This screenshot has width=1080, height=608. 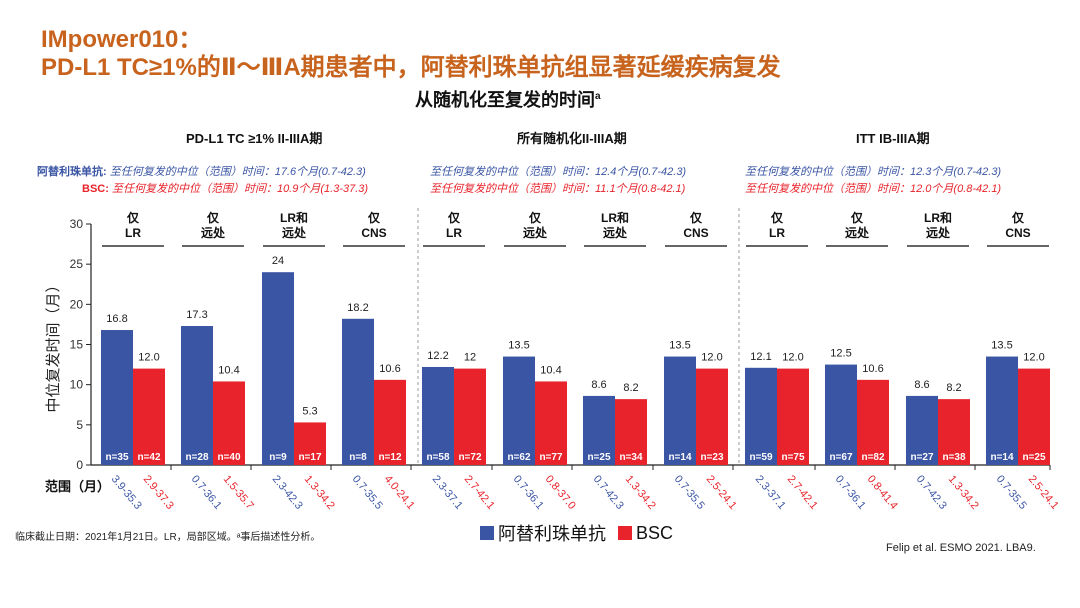 What do you see at coordinates (197, 457) in the screenshot?
I see `bar-n-label: n=28` at bounding box center [197, 457].